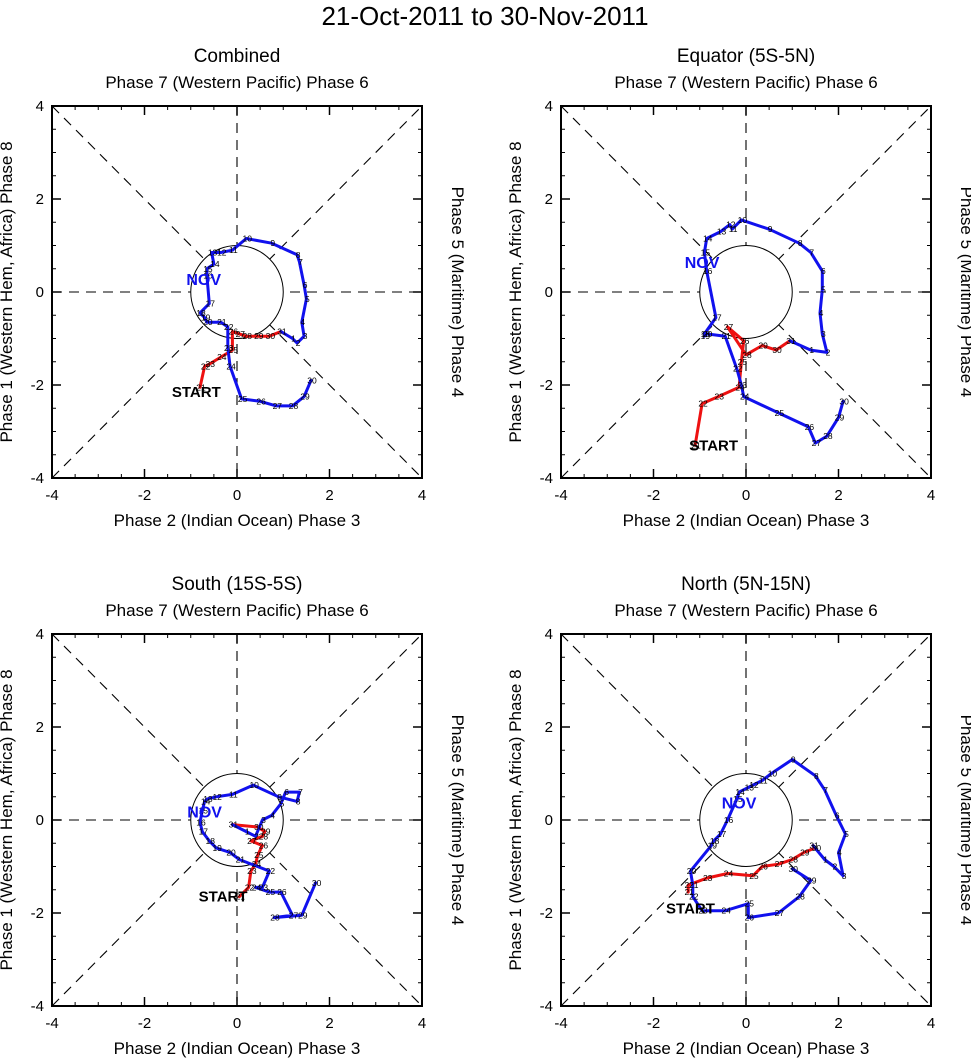  I want to click on bottom-phase-label: Phase 2 (Indian Ocean) Phase 3, so click(746, 520).